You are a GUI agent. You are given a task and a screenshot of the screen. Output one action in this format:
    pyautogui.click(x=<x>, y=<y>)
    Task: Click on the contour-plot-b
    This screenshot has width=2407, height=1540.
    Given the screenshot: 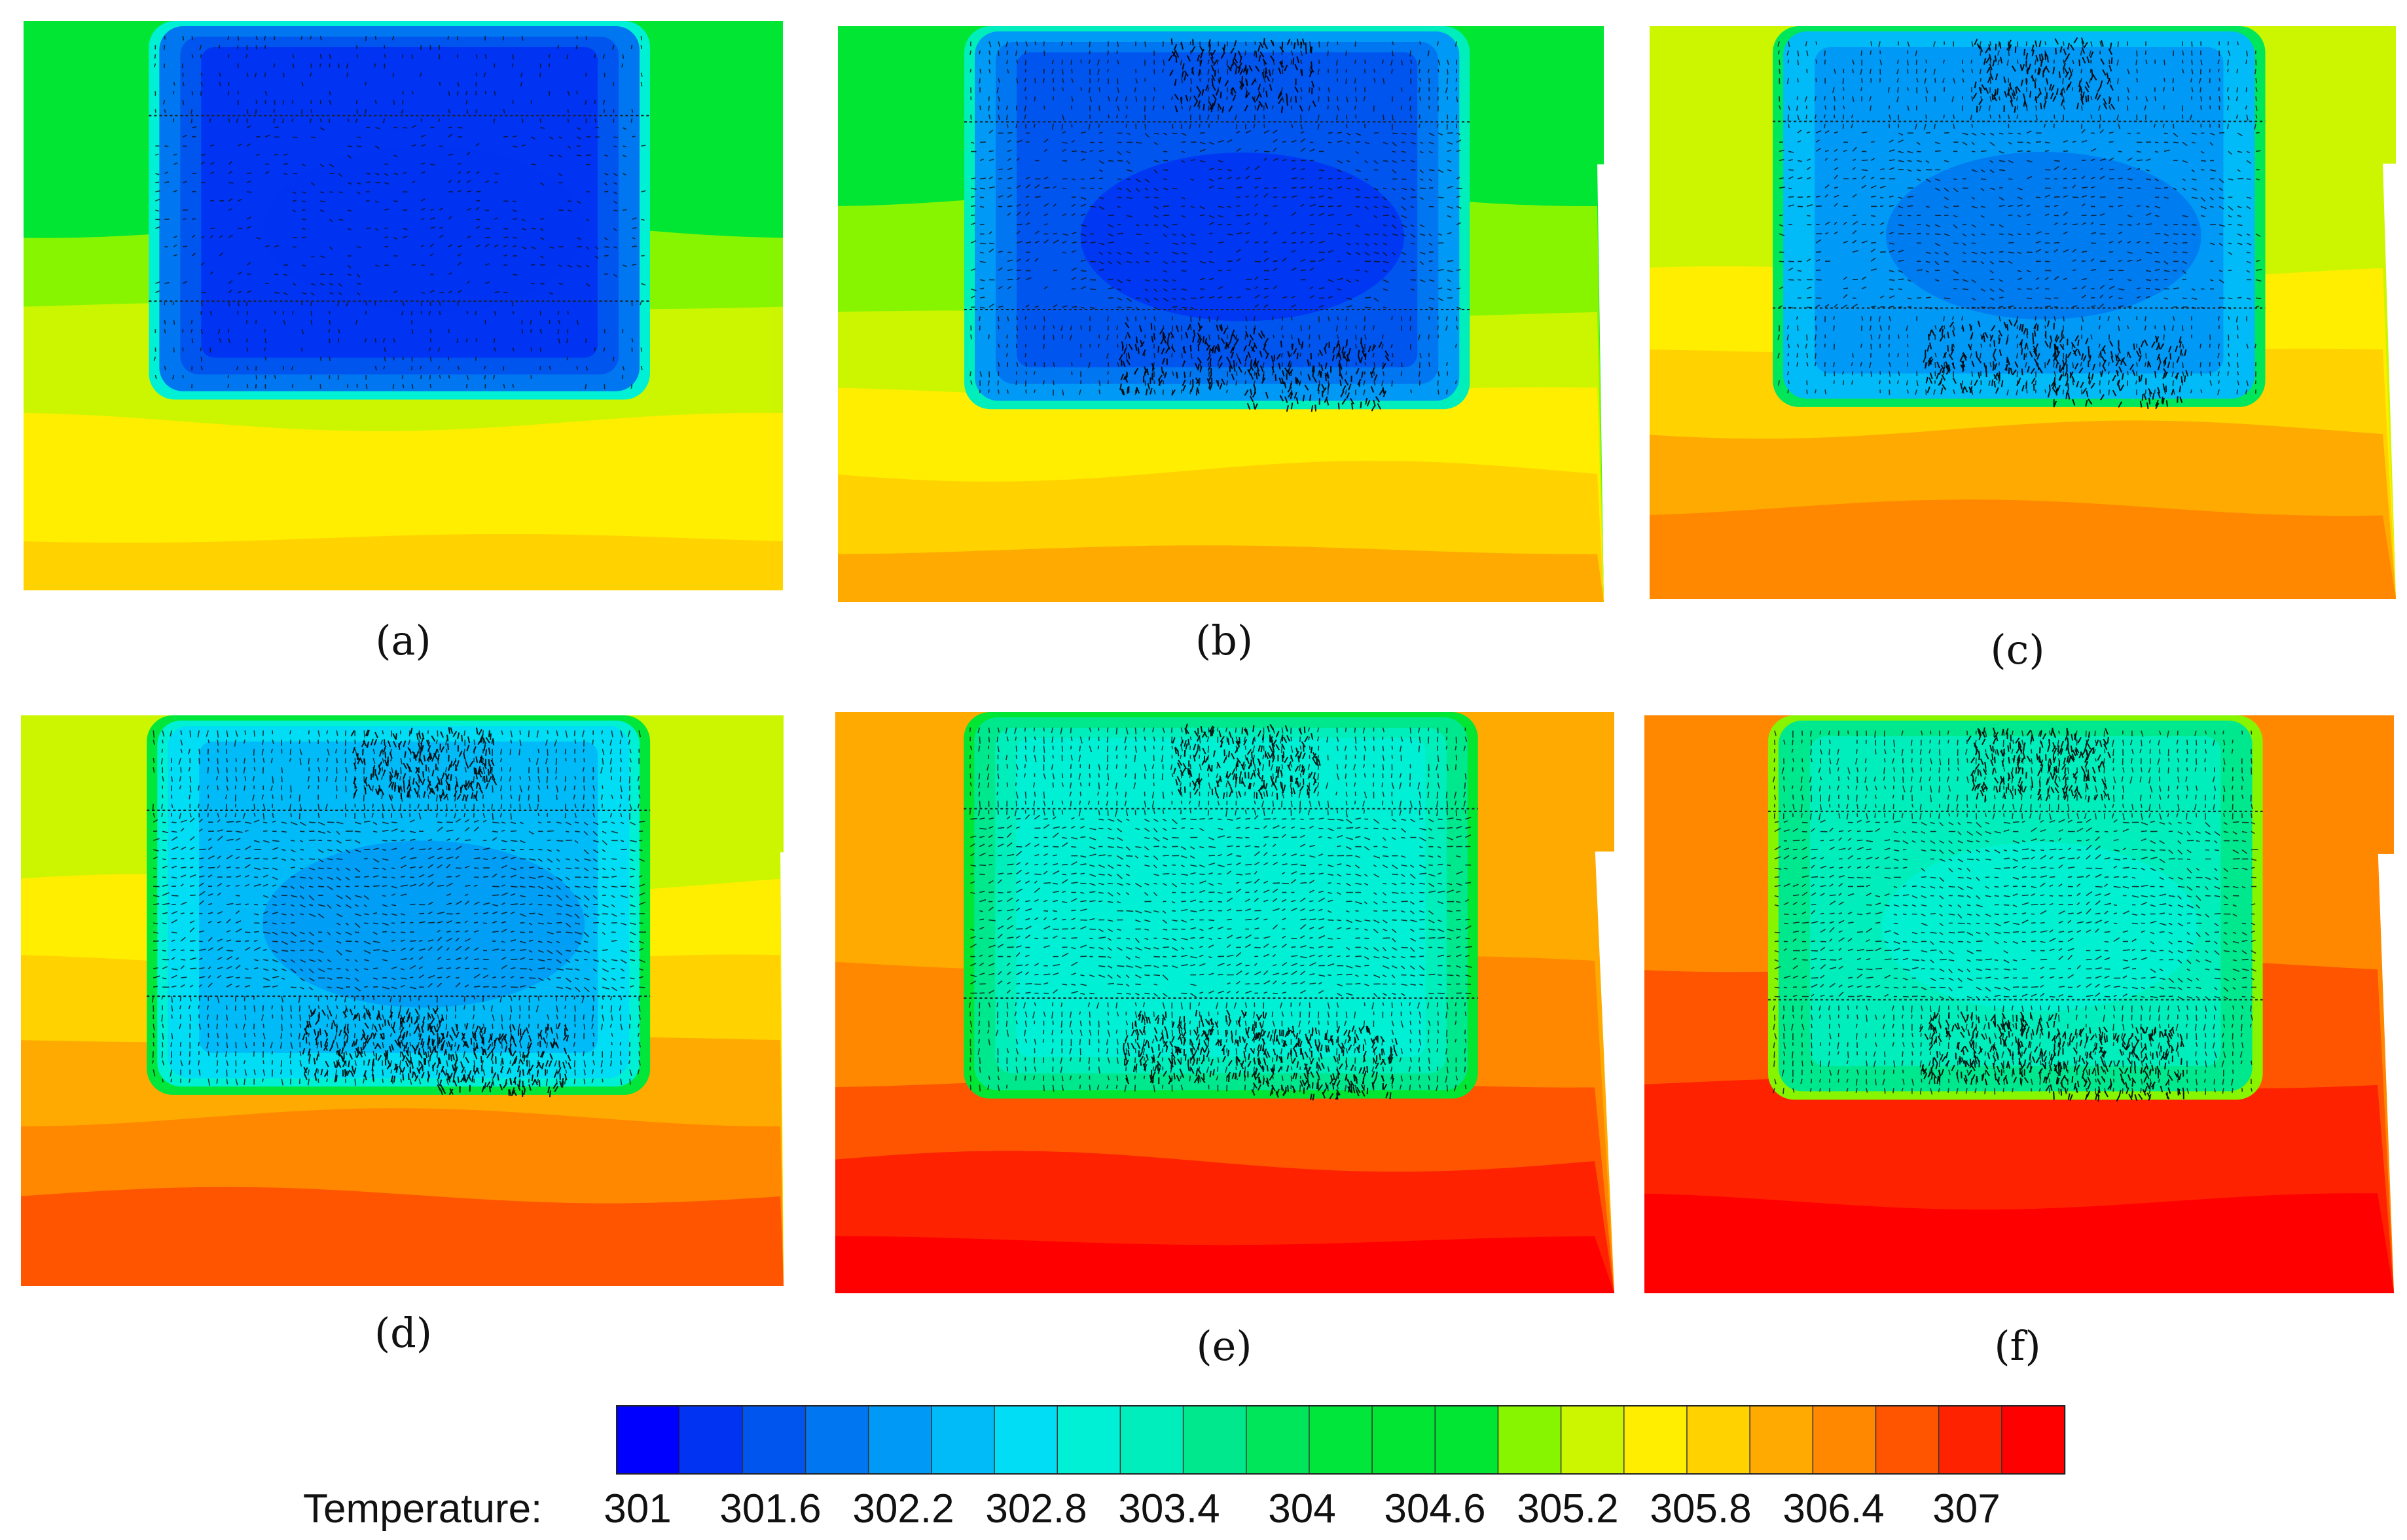 What is the action you would take?
    pyautogui.click(x=1221, y=314)
    